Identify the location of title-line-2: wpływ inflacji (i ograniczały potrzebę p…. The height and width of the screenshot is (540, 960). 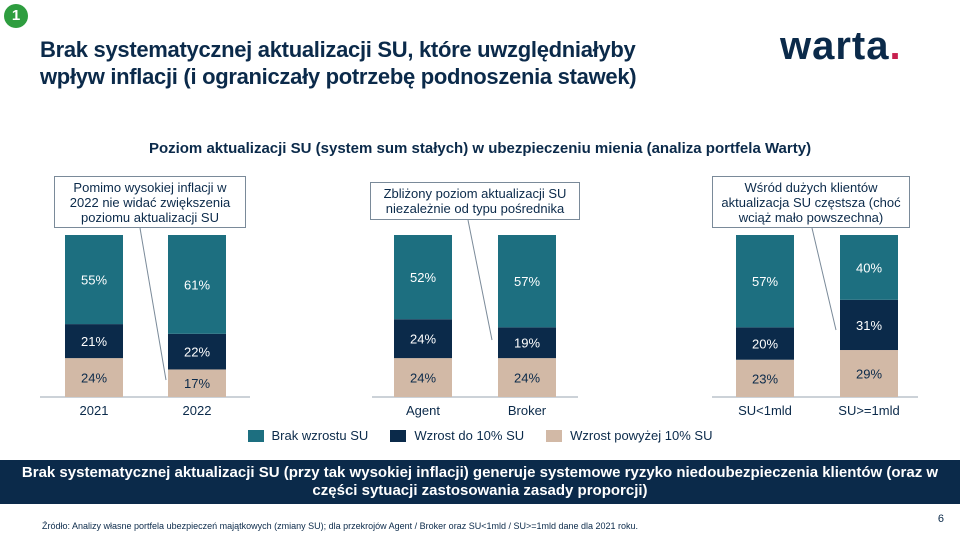
(338, 76).